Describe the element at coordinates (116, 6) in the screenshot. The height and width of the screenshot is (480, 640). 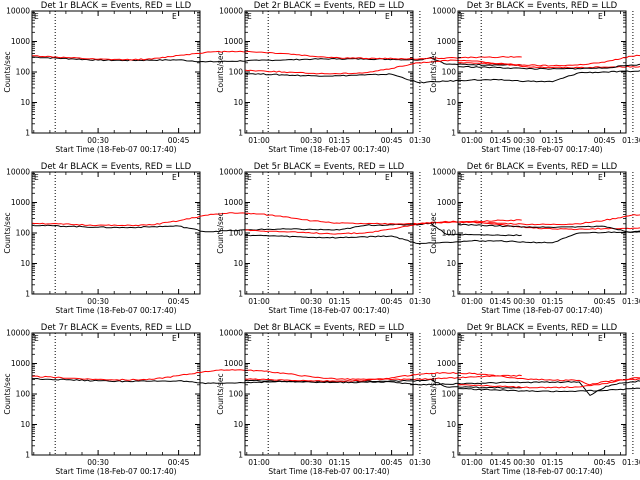
I see `panel-title: Det 1r BLACK = Events, RED = LLD` at that location.